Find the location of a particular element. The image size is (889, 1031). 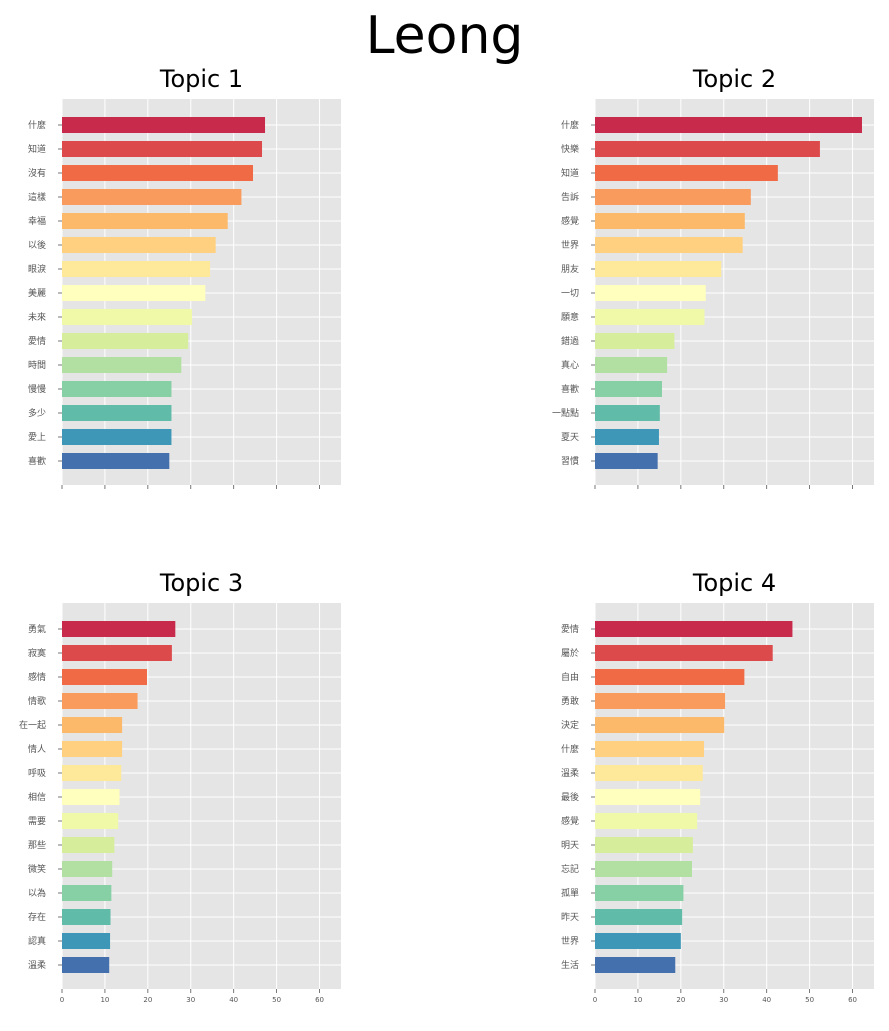

x-tick-label: 40 is located at coordinates (766, 1000).